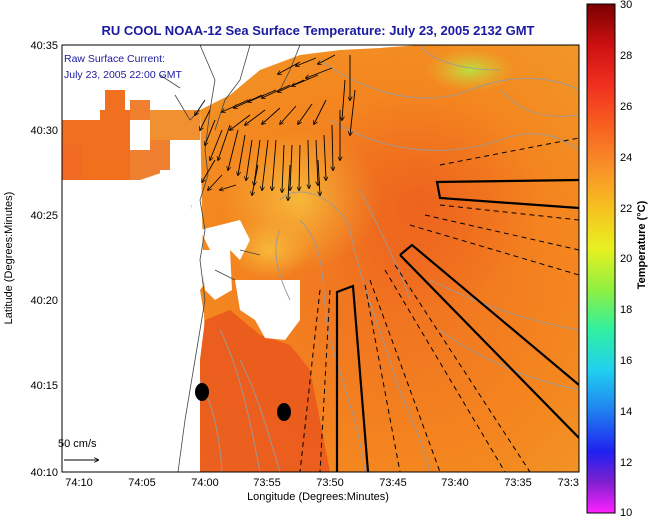 The height and width of the screenshot is (518, 651). Describe the element at coordinates (205, 483) in the screenshot. I see `x-tick-label: 74:00` at that location.